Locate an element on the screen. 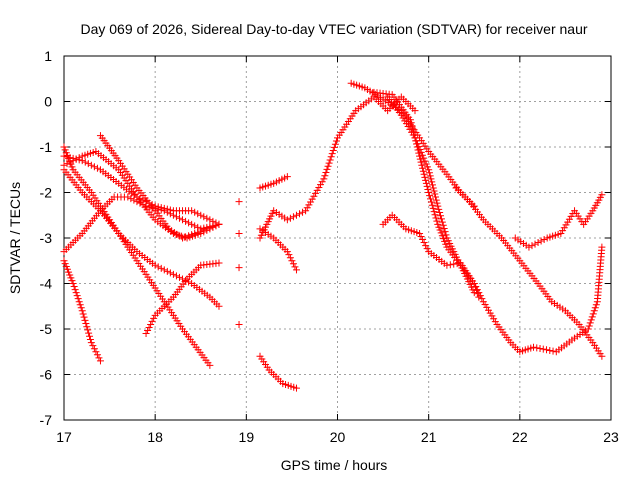 This screenshot has height=480, width=640. y-tick-label: 1 is located at coordinates (48, 56).